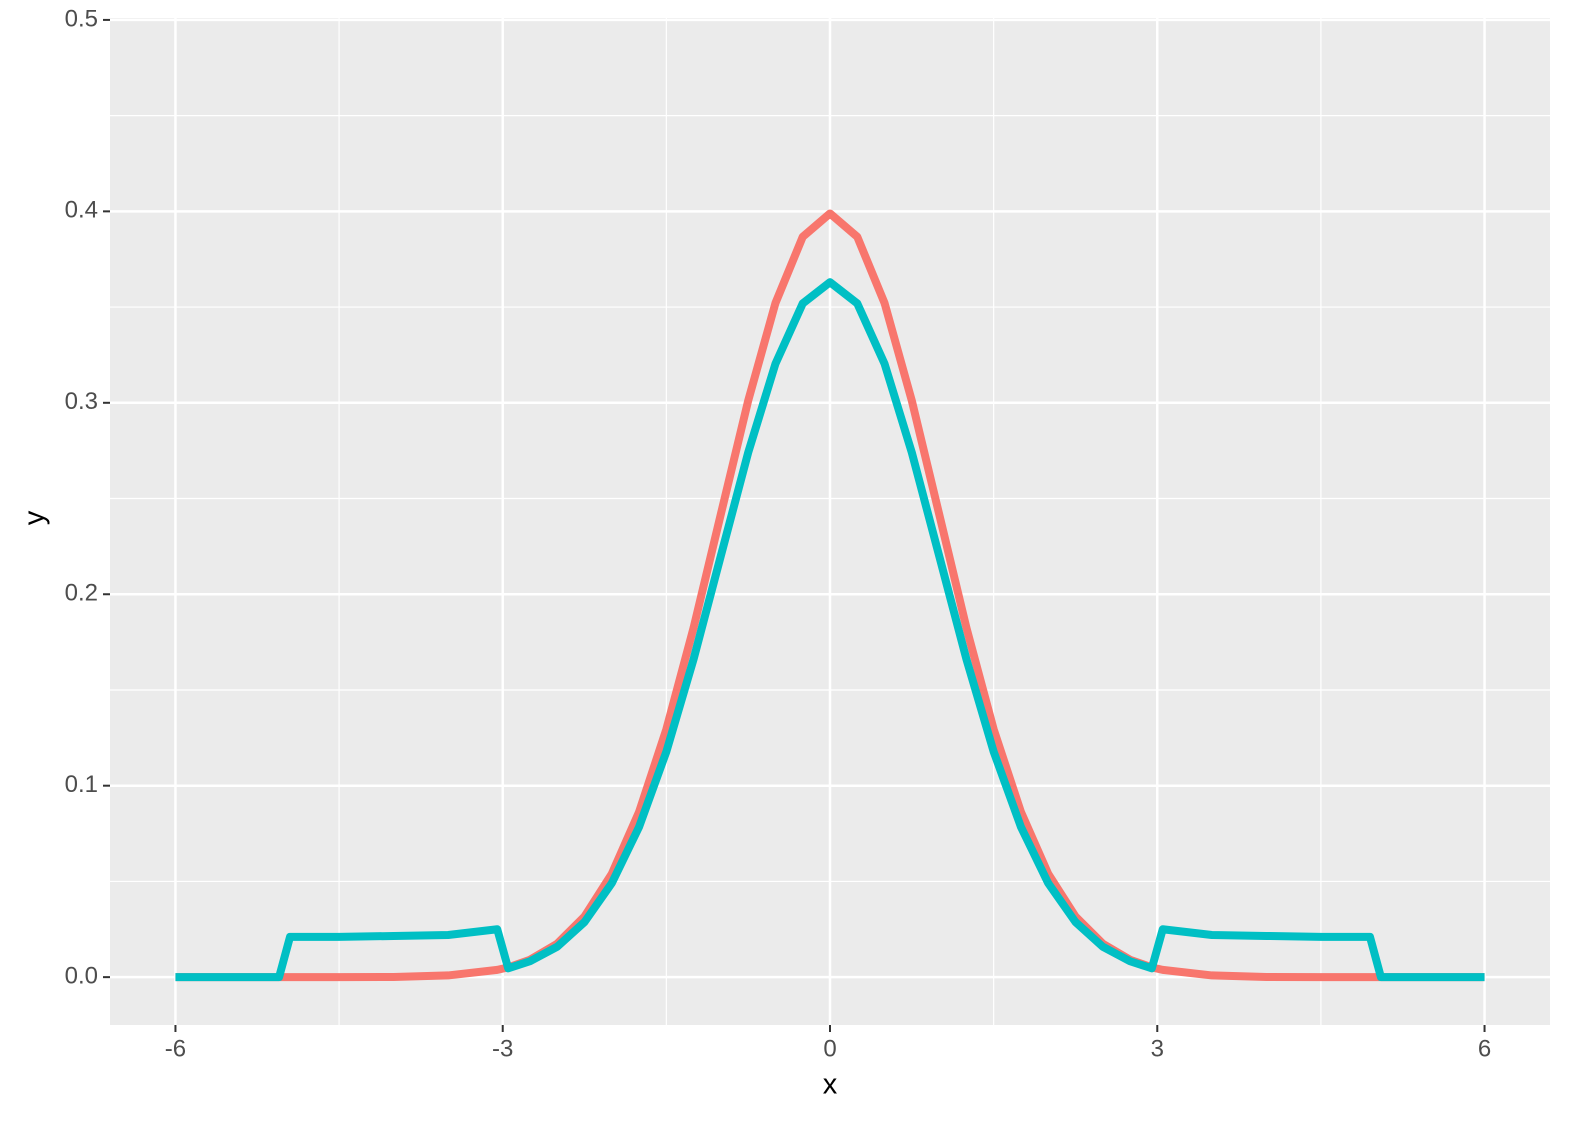 This screenshot has width=1595, height=1138. Describe the element at coordinates (1484, 1048) in the screenshot. I see `x-tick-label: 6` at that location.